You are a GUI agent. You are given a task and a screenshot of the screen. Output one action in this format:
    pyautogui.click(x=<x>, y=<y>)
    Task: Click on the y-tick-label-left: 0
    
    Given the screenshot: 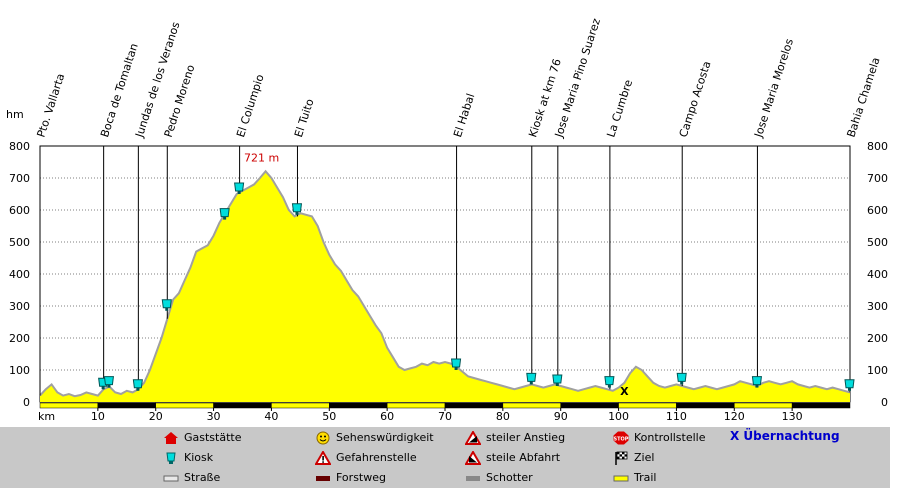 What is the action you would take?
    pyautogui.click(x=26, y=402)
    